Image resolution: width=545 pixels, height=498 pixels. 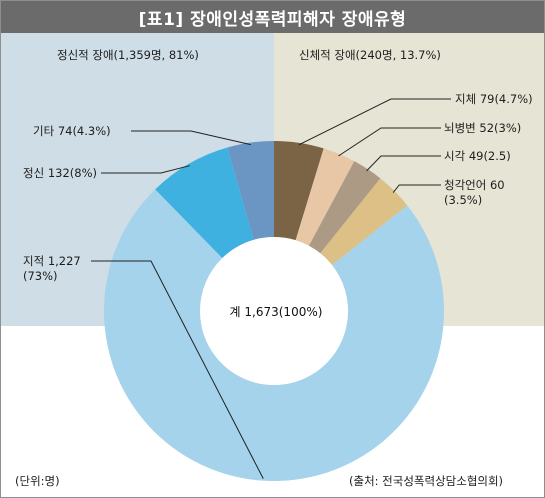 What do you see at coordinates (416, 188) in the screenshot?
I see `leader-line-cheonggak` at bounding box center [416, 188].